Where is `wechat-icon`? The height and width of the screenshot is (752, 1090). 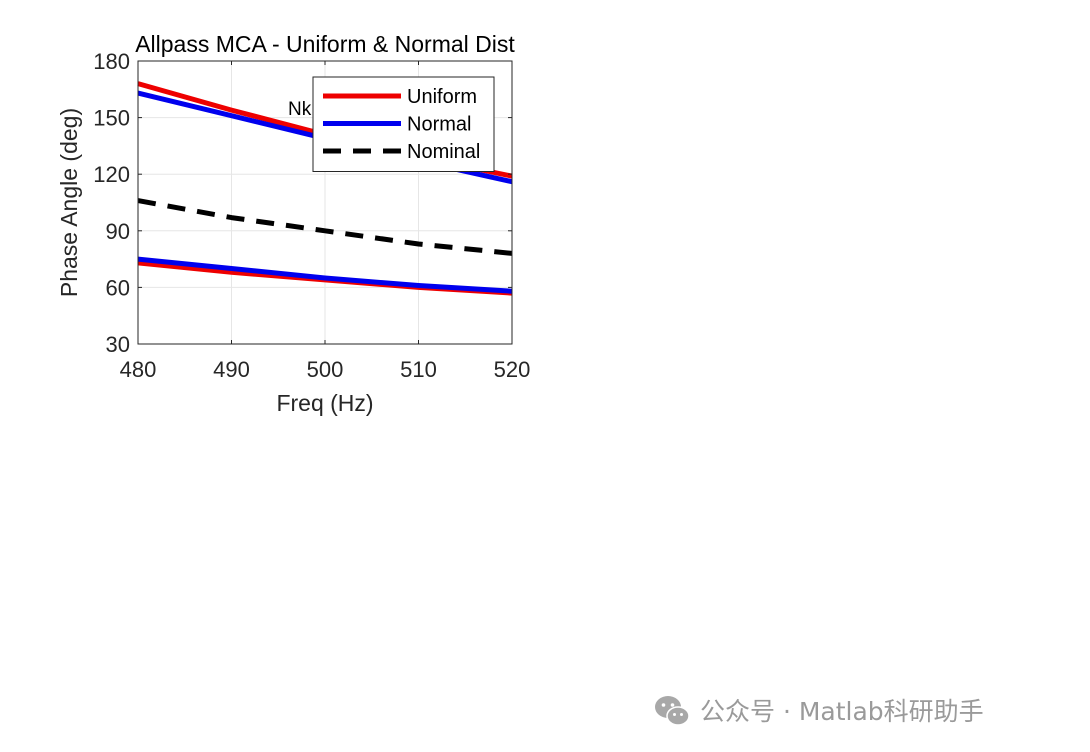
wechat-icon is located at coordinates (672, 711).